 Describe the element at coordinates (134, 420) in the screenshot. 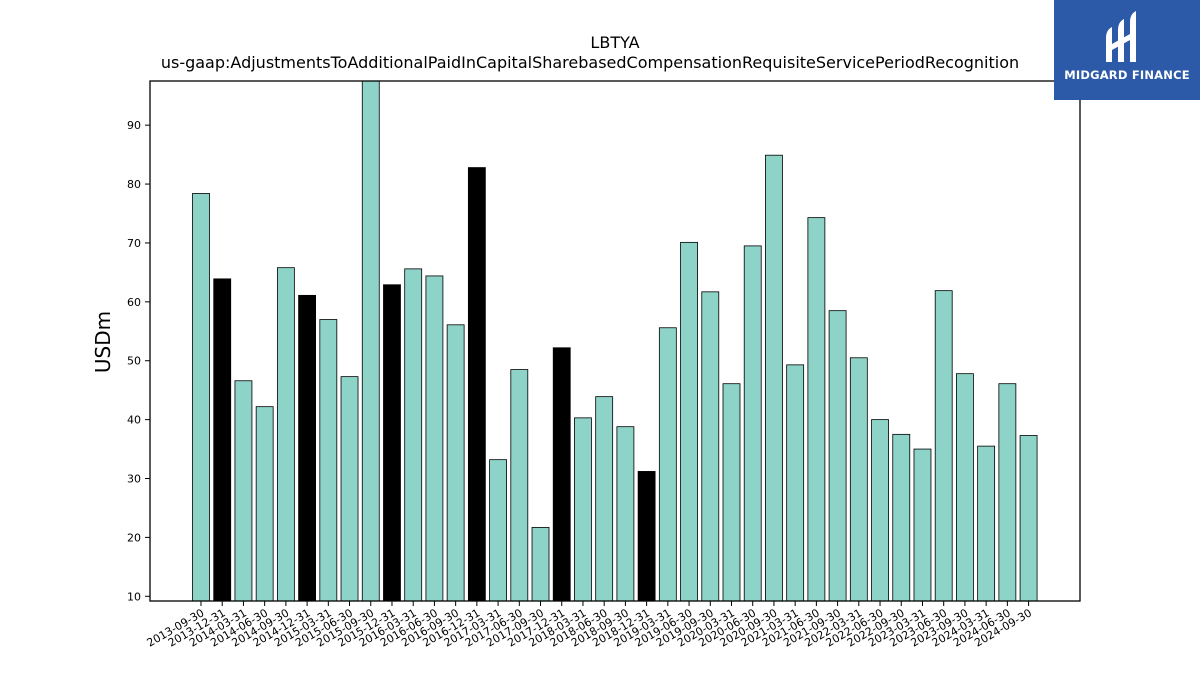

I see `y-tick-label: 40` at that location.